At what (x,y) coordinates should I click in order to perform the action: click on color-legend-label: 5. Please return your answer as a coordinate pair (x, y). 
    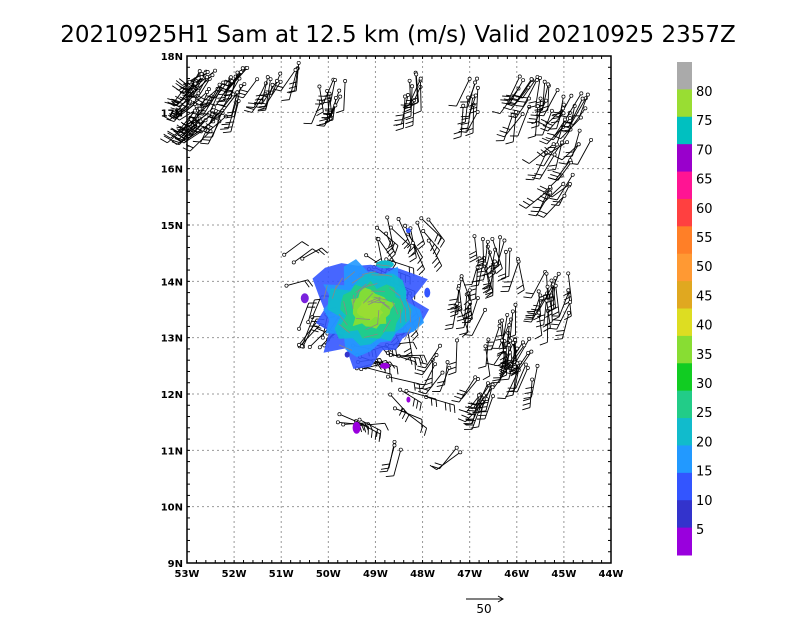
    Looking at the image, I should click on (700, 530).